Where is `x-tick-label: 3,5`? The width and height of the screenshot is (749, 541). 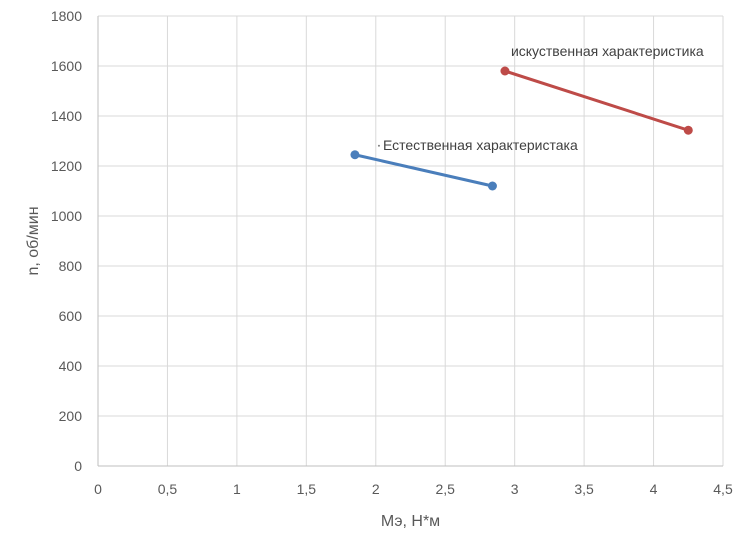
x-tick-label: 3,5 is located at coordinates (584, 489).